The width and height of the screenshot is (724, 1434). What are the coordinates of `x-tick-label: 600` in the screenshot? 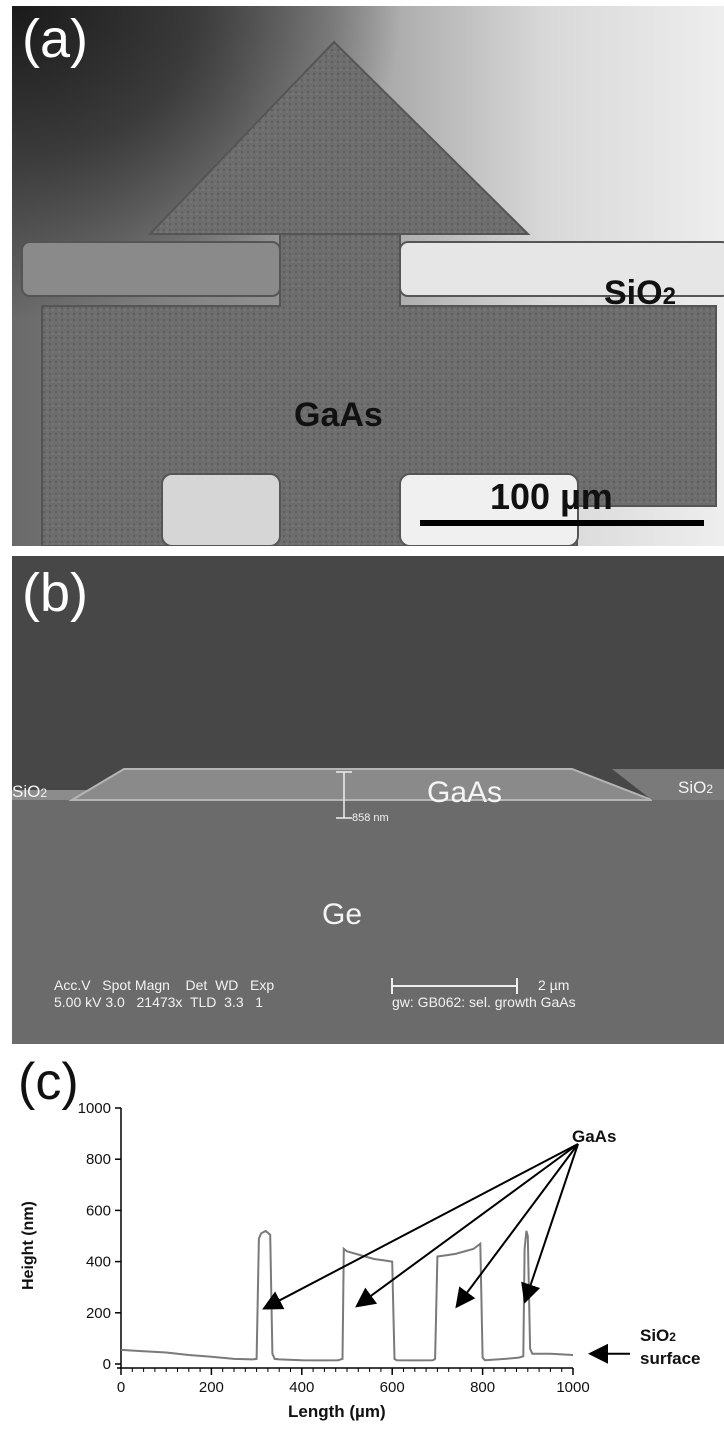 It's located at (392, 1387).